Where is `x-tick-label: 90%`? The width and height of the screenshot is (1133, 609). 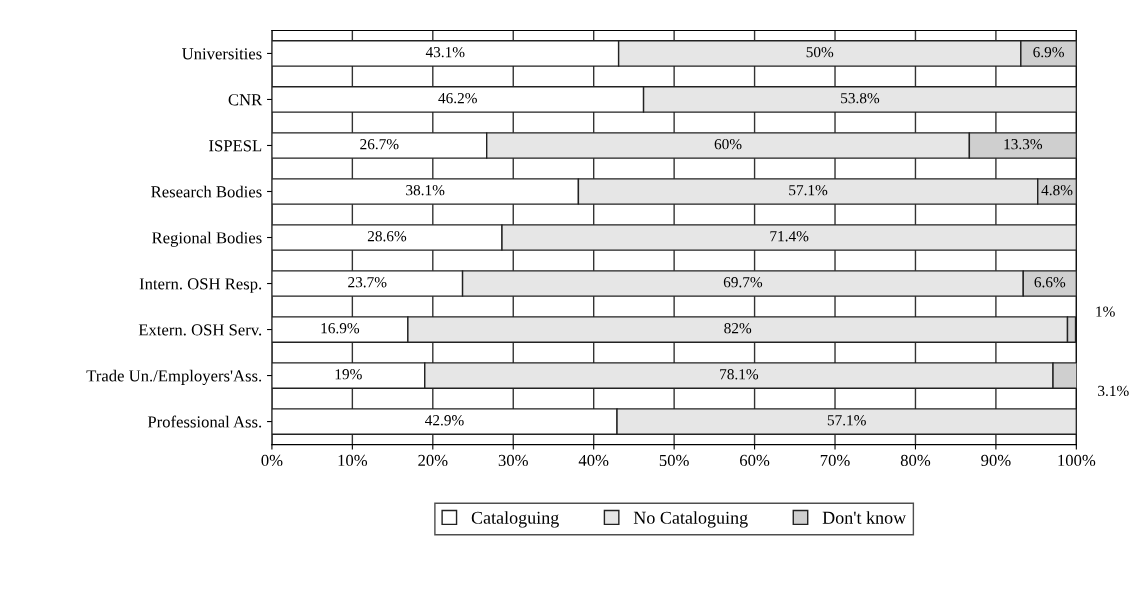 x-tick-label: 90% is located at coordinates (996, 460).